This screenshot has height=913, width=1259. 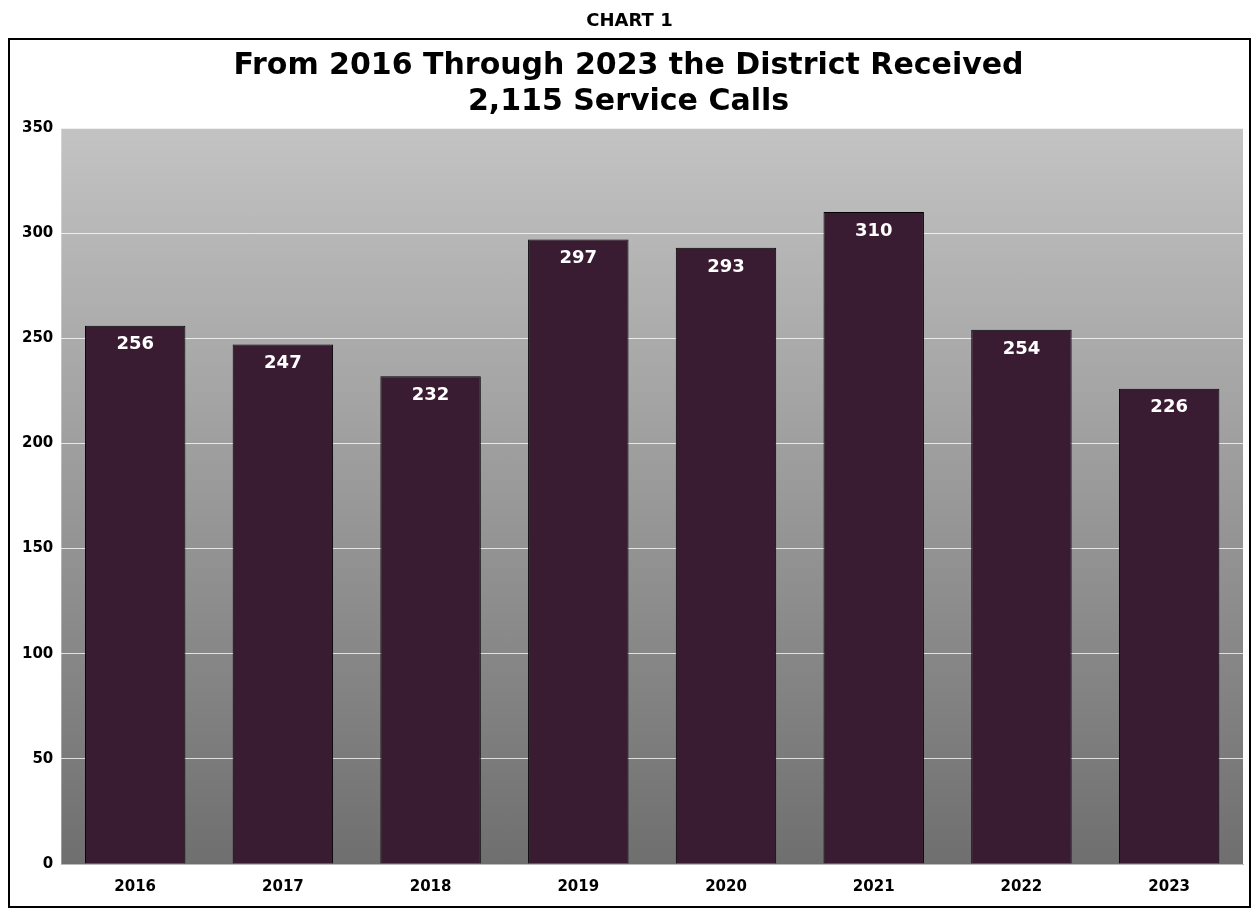 What do you see at coordinates (628, 99) in the screenshot?
I see `text: 2,115 Service Calls` at bounding box center [628, 99].